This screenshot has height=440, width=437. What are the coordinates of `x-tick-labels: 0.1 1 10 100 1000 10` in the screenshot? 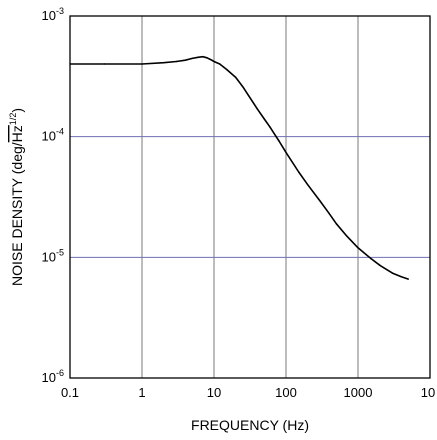 It's located at (248, 392).